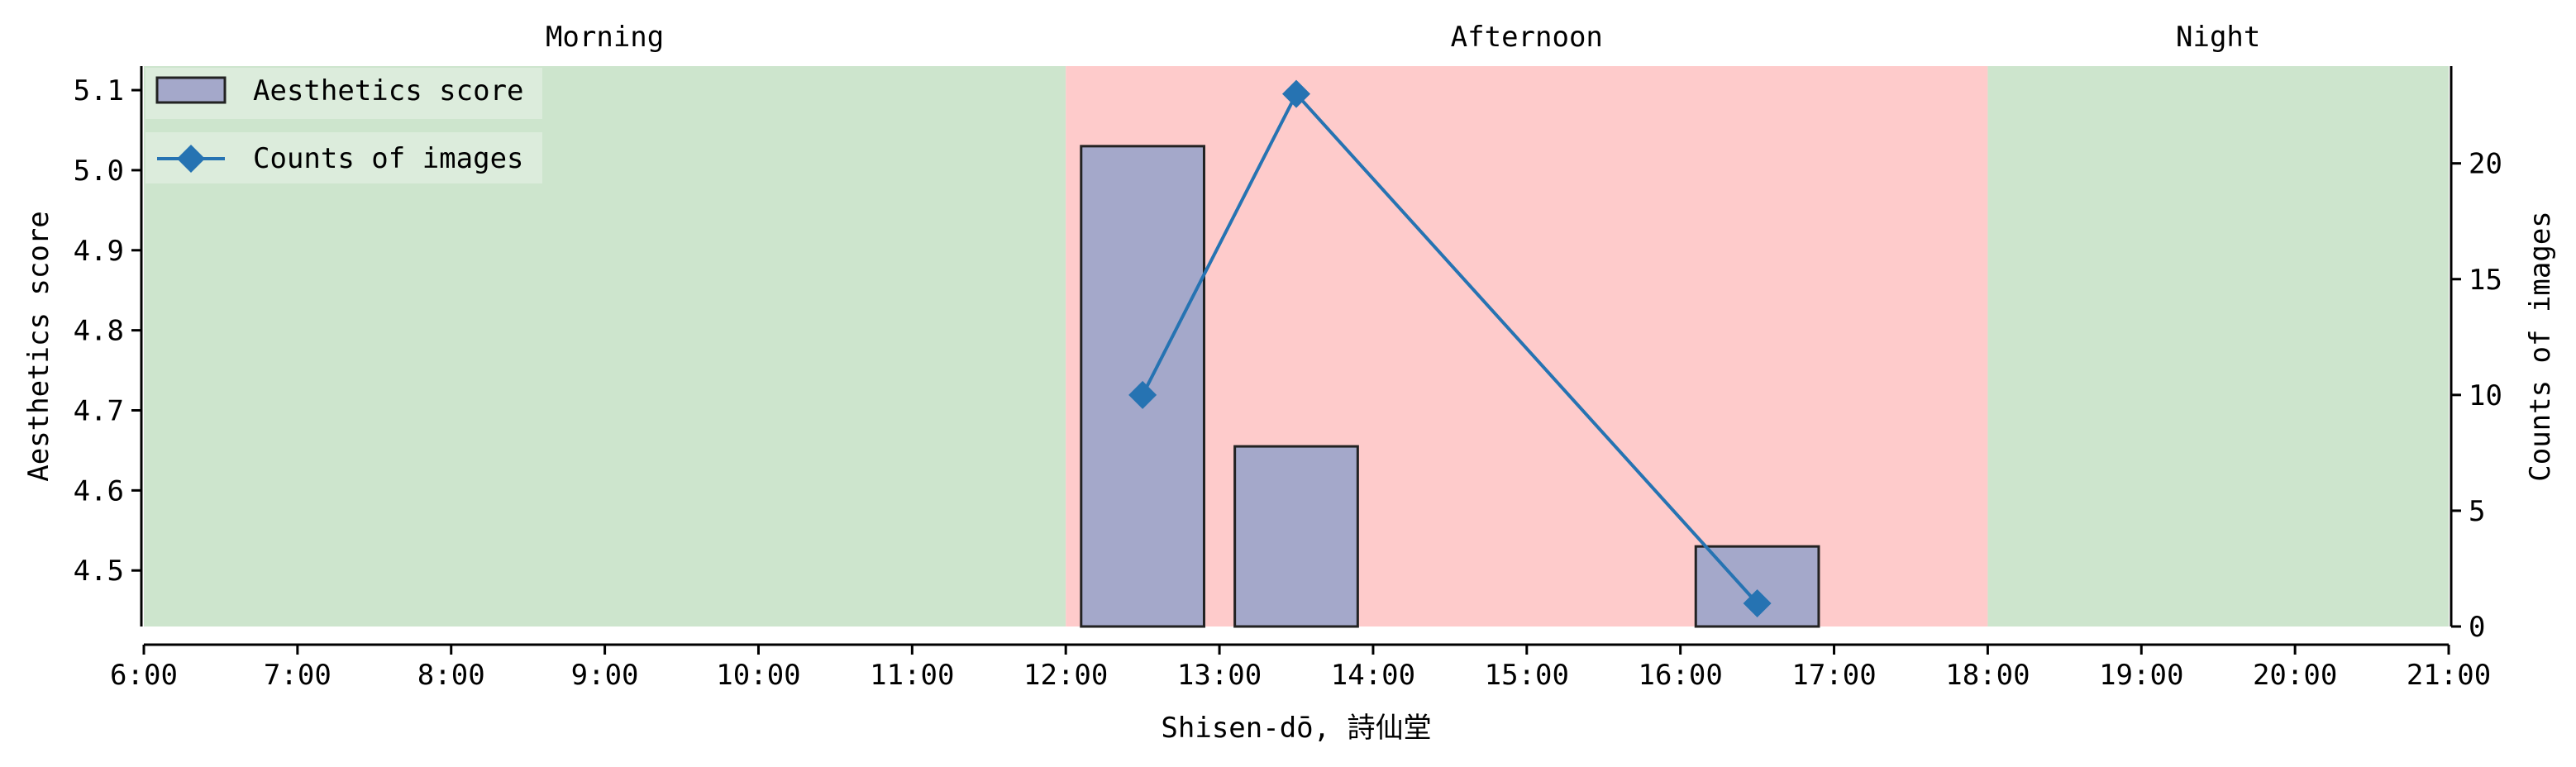  I want to click on y-left-tick-label-4: 4.9, so click(99, 251).